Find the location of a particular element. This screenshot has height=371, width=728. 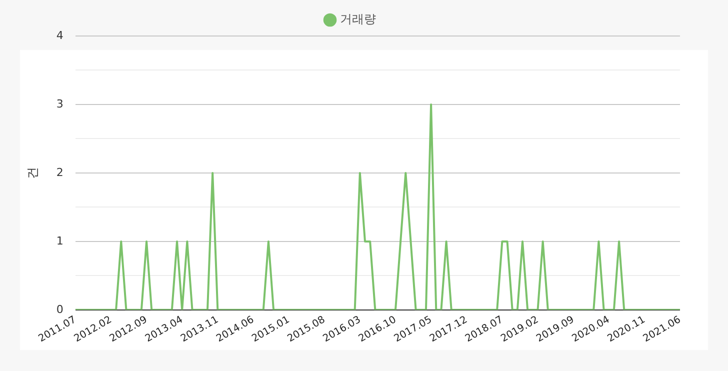

legend-label: 거래량 is located at coordinates (358, 19).